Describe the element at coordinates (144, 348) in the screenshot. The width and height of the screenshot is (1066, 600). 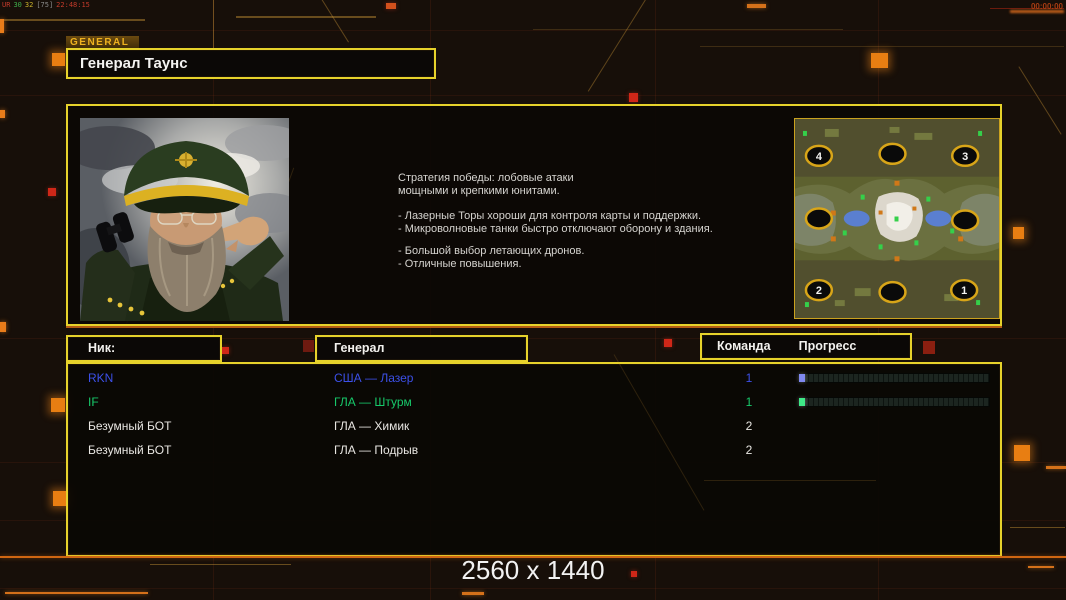
I see `column-header-nick: Ник:` at that location.